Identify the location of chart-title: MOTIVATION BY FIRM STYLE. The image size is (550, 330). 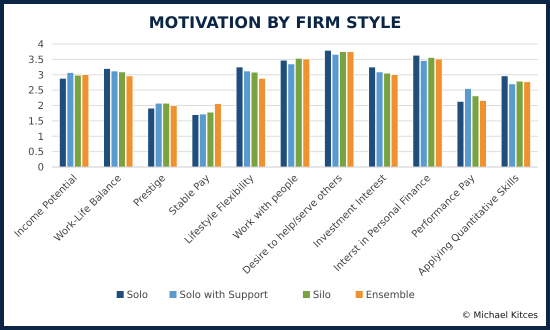
(275, 22).